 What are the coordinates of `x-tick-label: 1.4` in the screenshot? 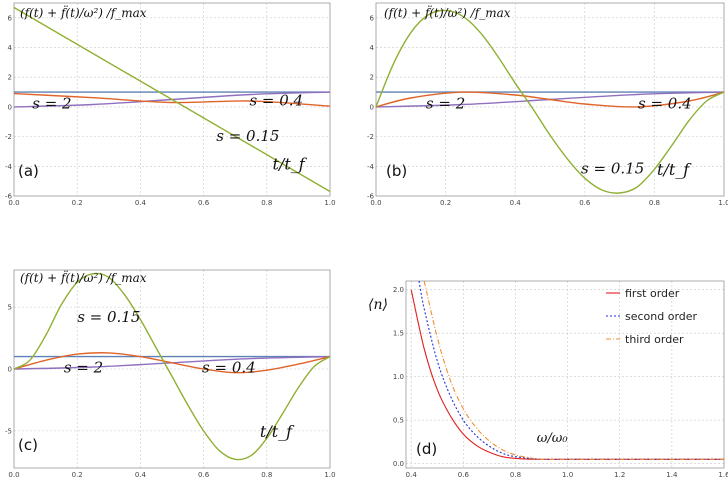 It's located at (672, 475).